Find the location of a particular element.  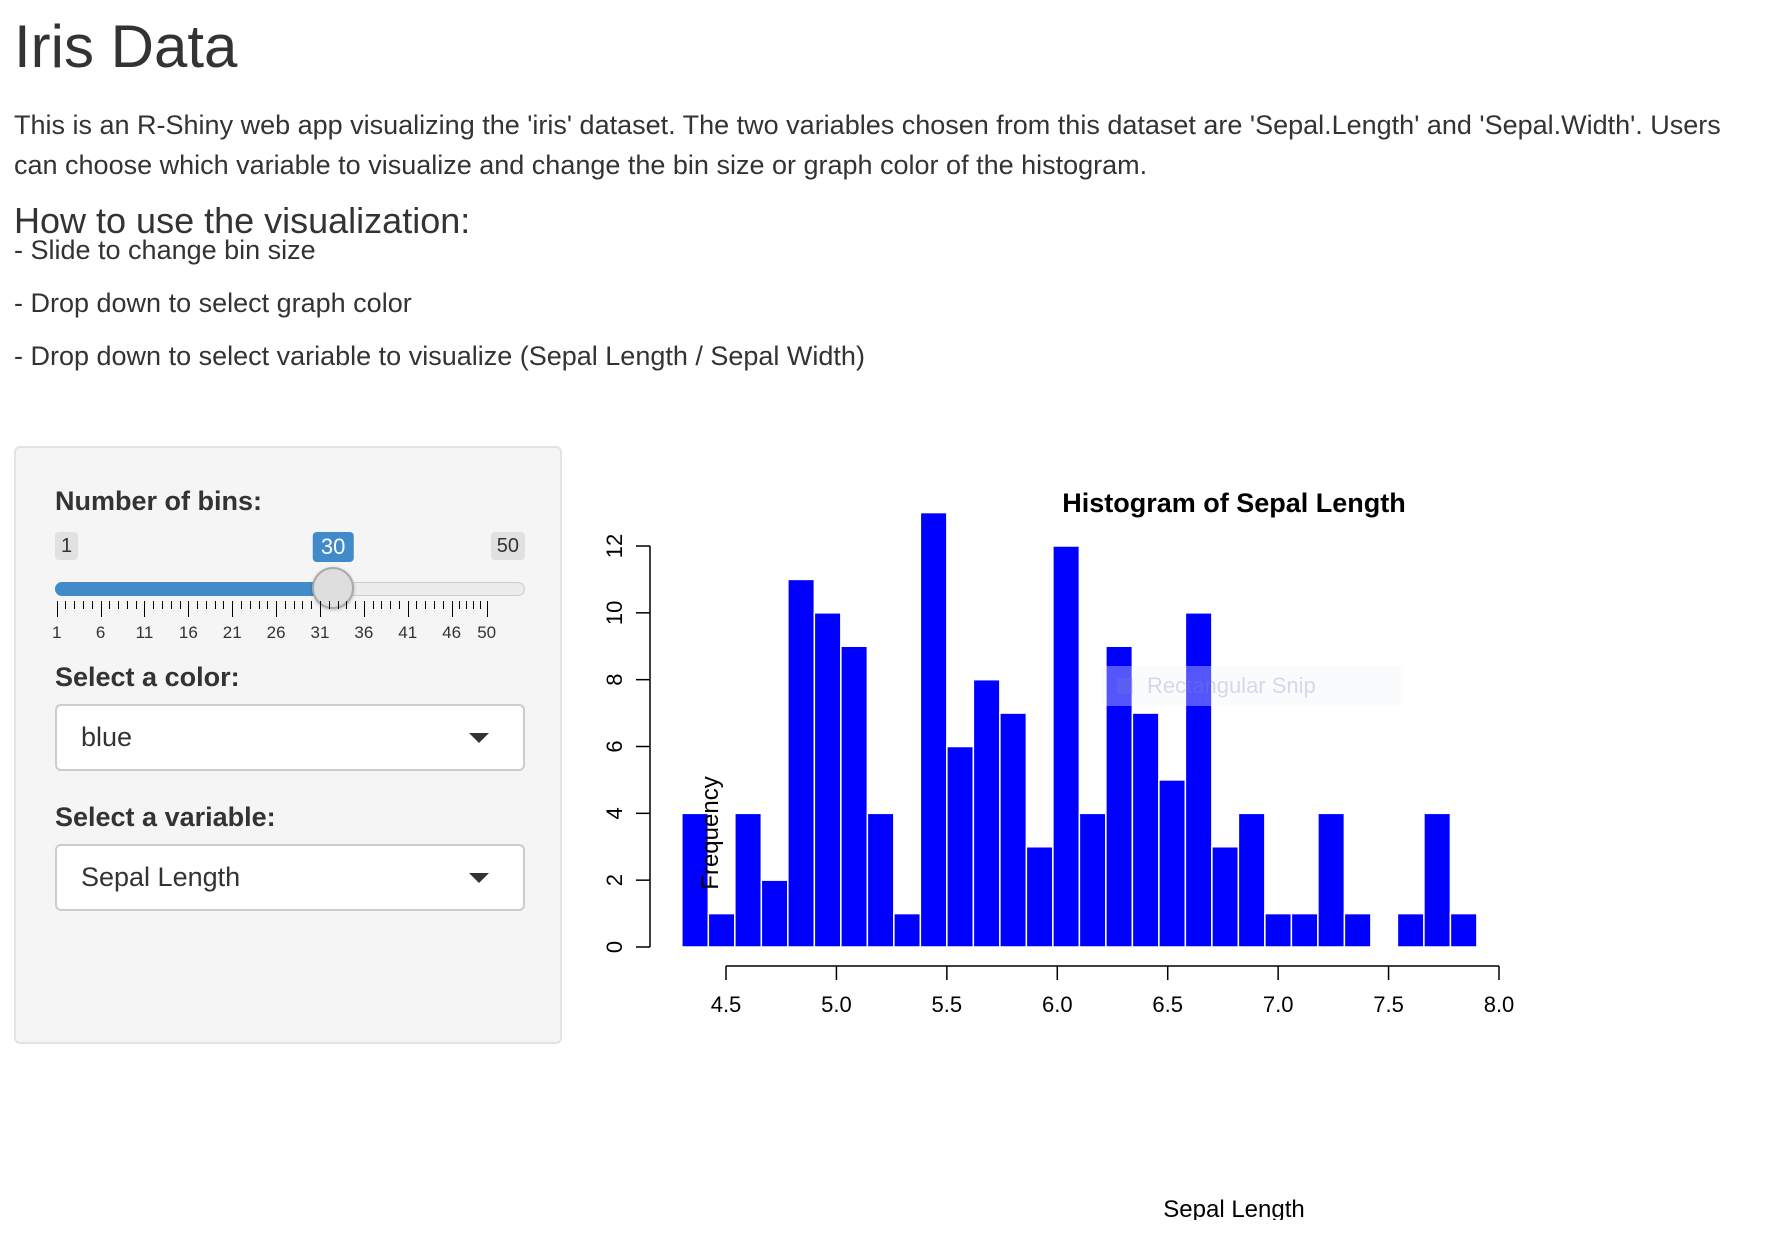

slider-max-label: 50 is located at coordinates (507, 546).